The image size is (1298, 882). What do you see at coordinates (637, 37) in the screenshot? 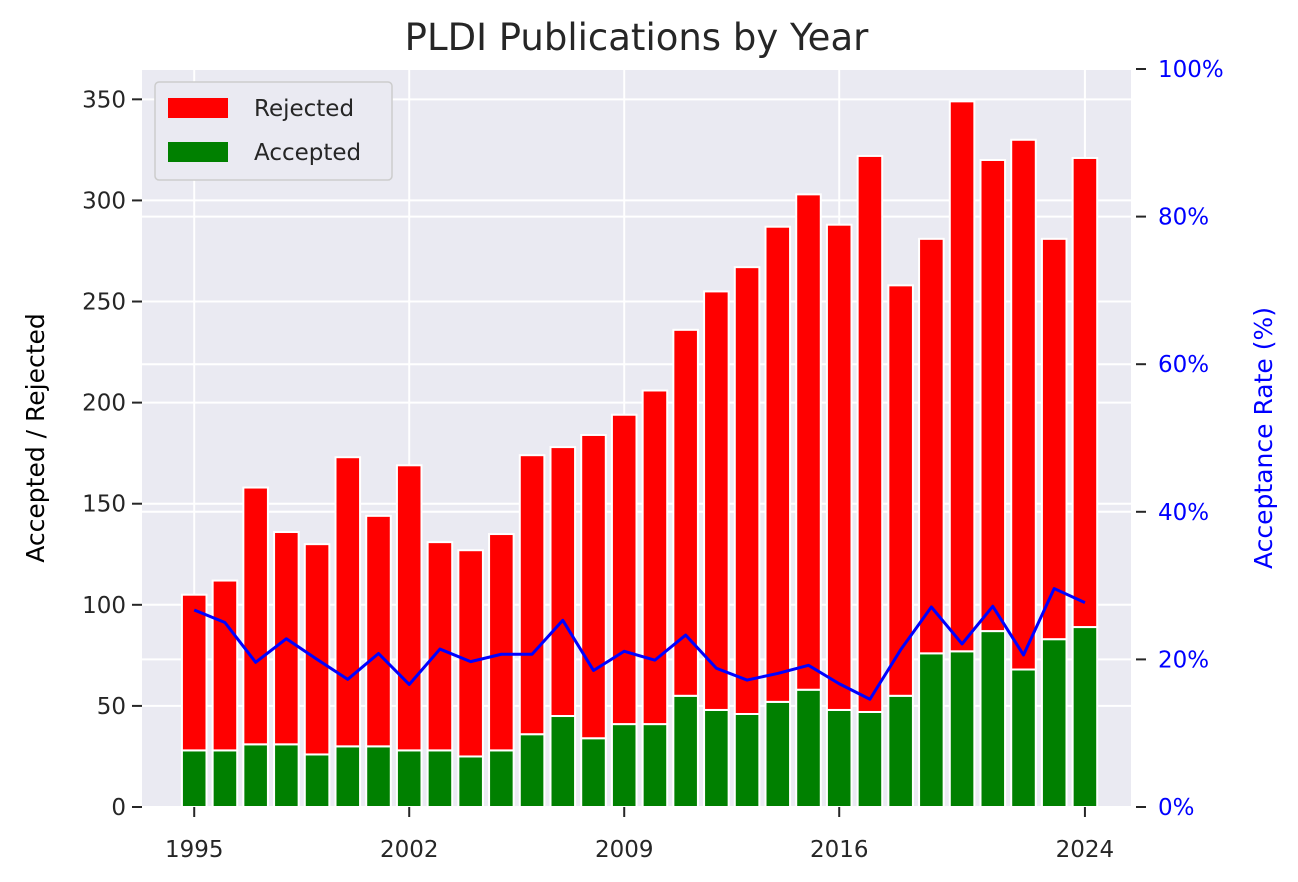
I see `chart-title: PLDI Publications by Year` at bounding box center [637, 37].